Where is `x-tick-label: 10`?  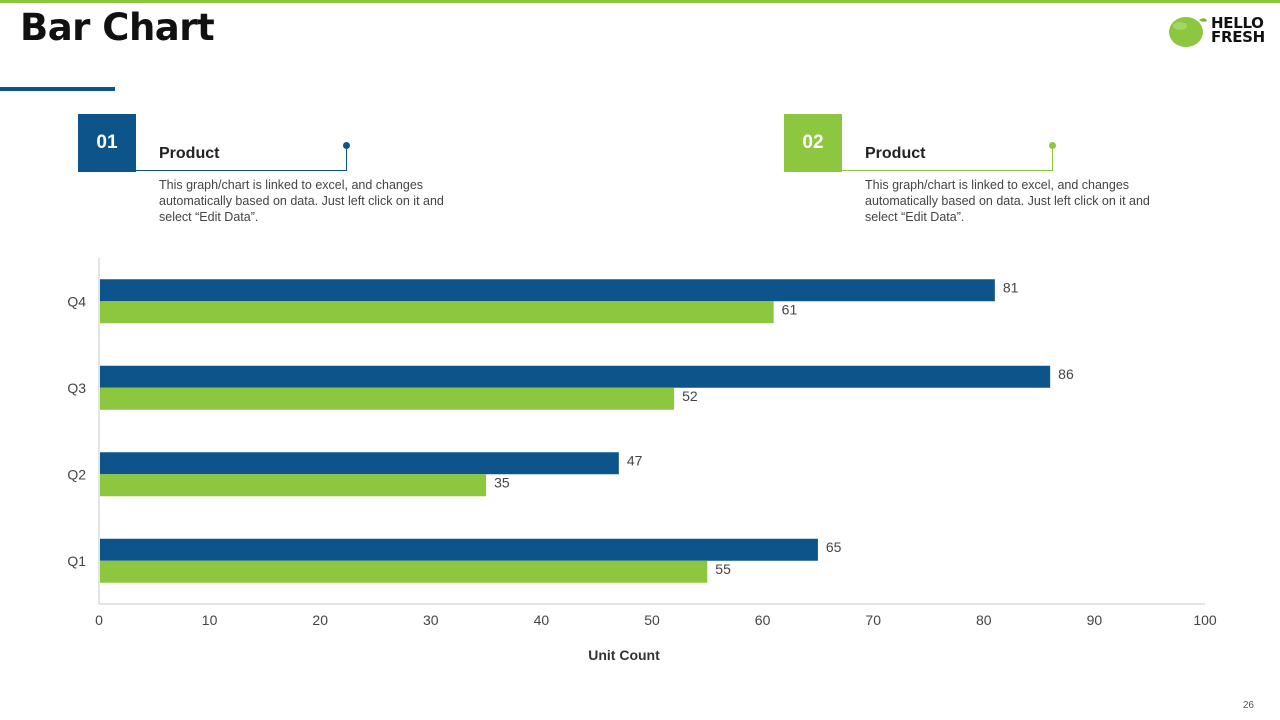
x-tick-label: 10 is located at coordinates (210, 620).